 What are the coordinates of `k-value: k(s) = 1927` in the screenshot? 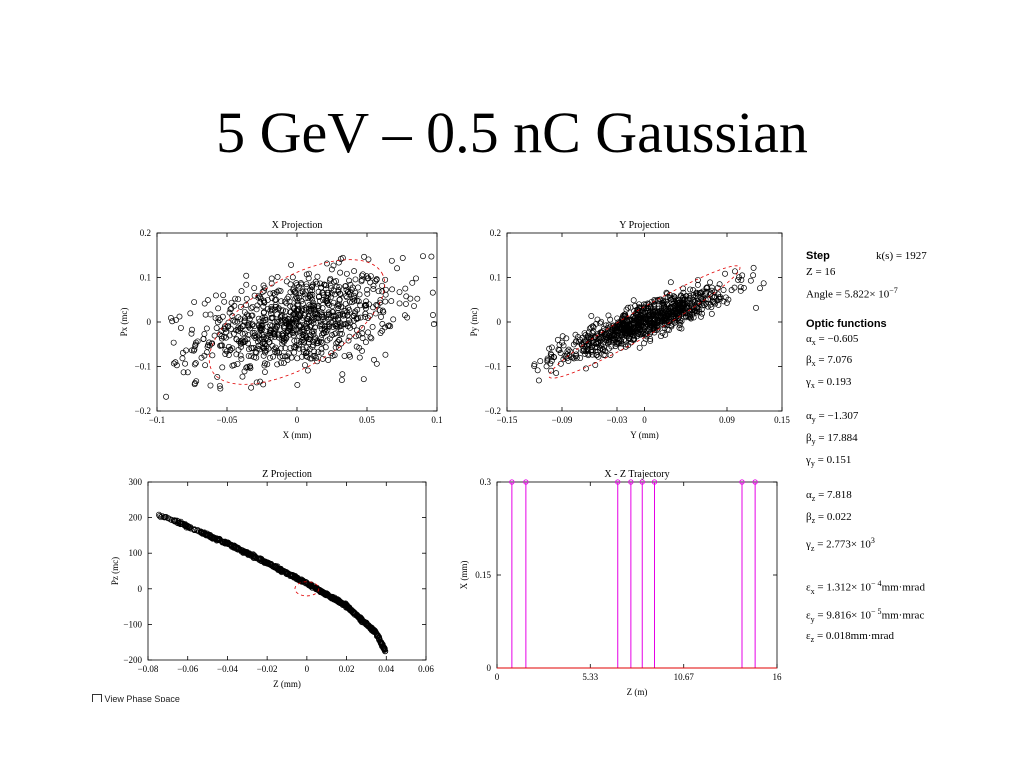 It's located at (901, 256).